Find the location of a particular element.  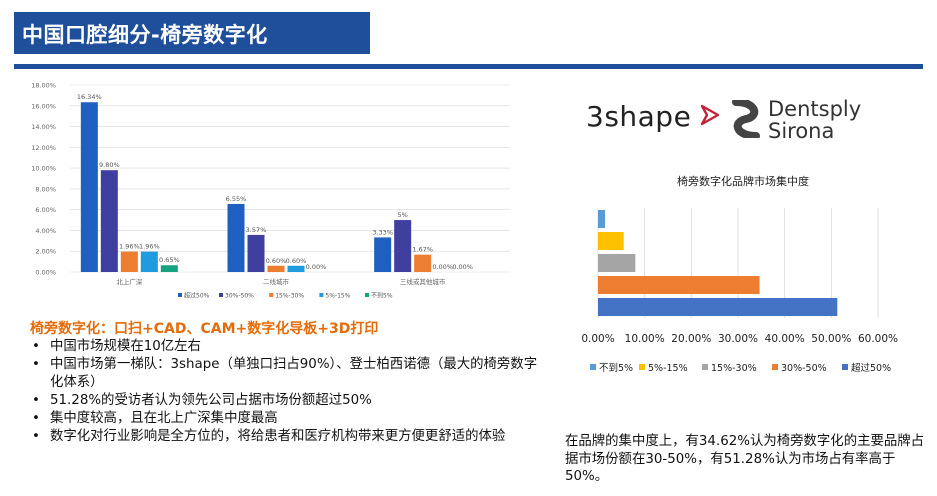

data-label: 1.67% is located at coordinates (422, 250).